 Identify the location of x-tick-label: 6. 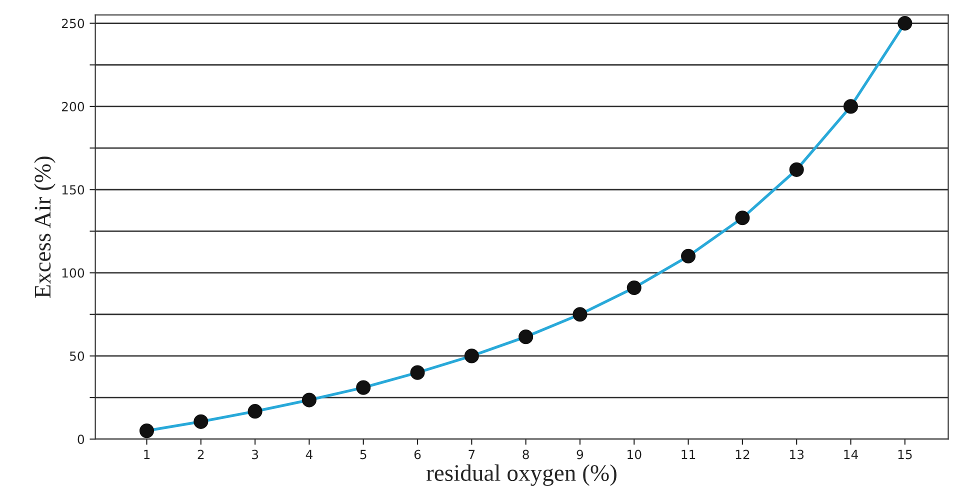
(417, 455).